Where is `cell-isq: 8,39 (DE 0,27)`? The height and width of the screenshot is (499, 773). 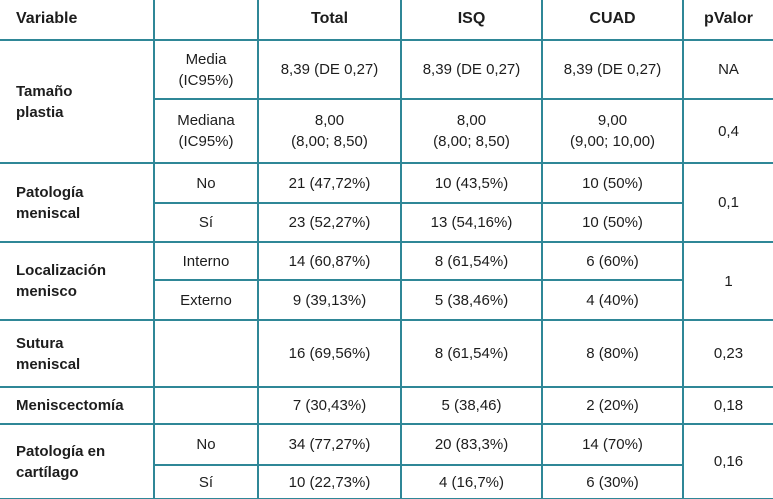 cell-isq: 8,39 (DE 0,27) is located at coordinates (472, 70).